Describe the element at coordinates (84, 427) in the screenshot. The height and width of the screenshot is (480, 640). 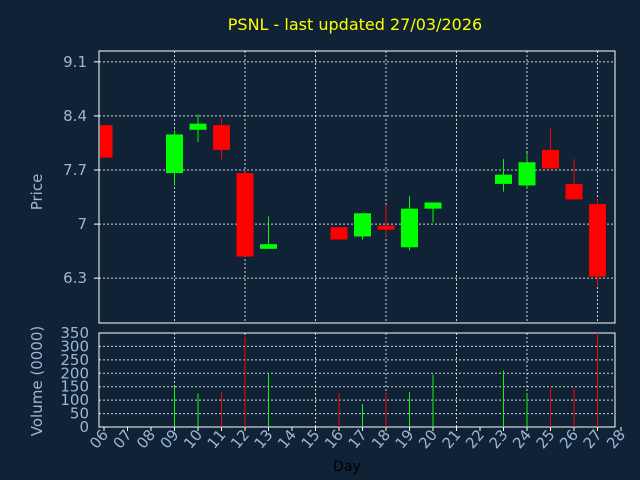
I see `volume-y-tick-label: 0` at that location.